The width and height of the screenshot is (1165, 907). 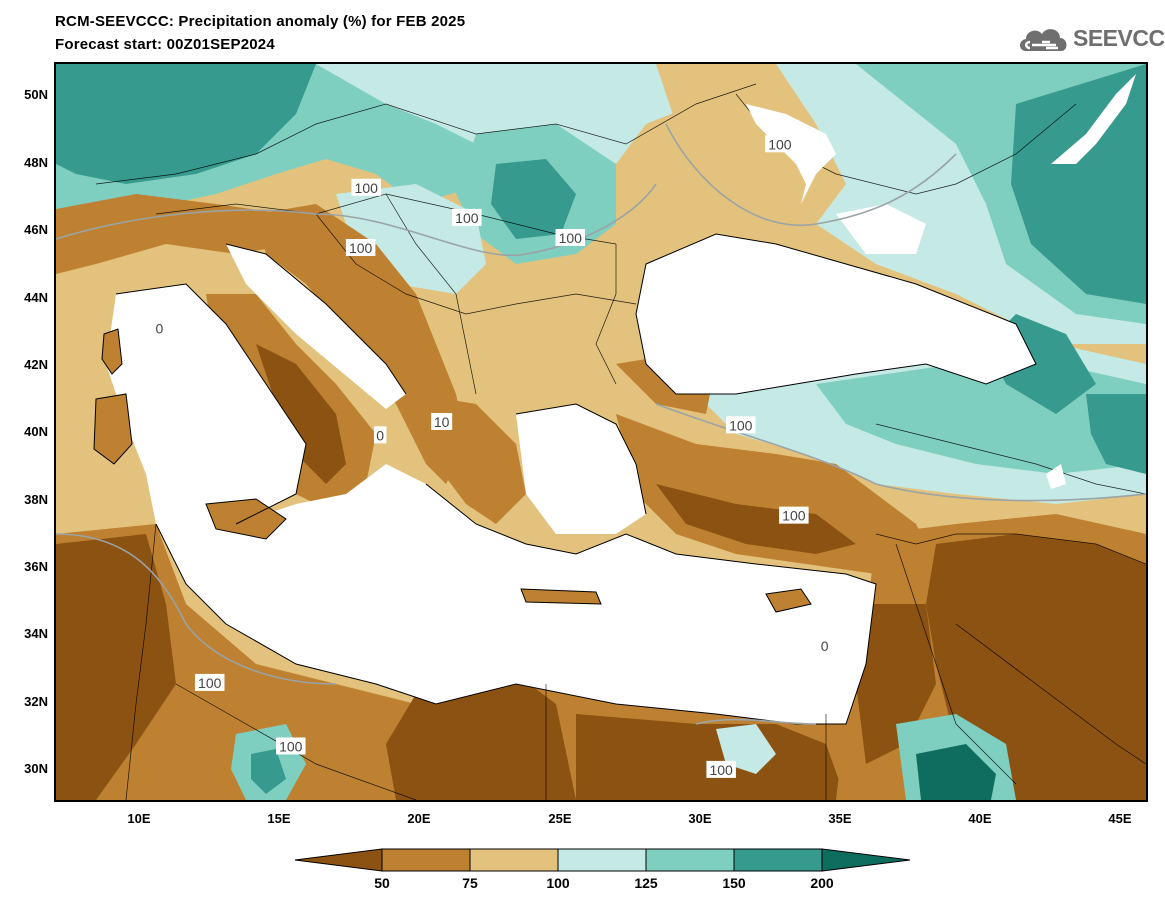 I want to click on sea-aegean, so click(x=581, y=469).